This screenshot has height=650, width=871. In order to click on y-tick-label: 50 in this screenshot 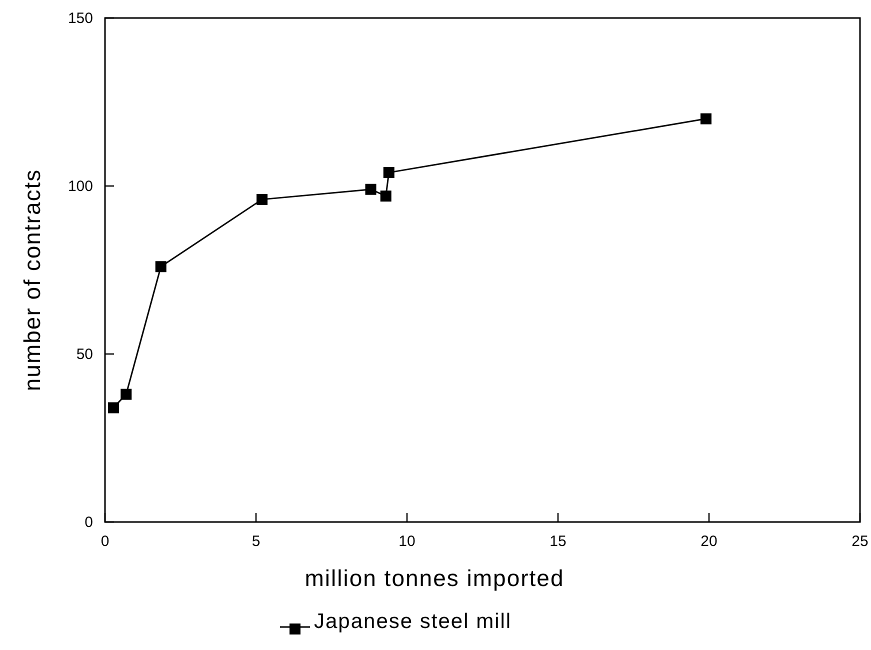, I will do `click(84, 354)`.